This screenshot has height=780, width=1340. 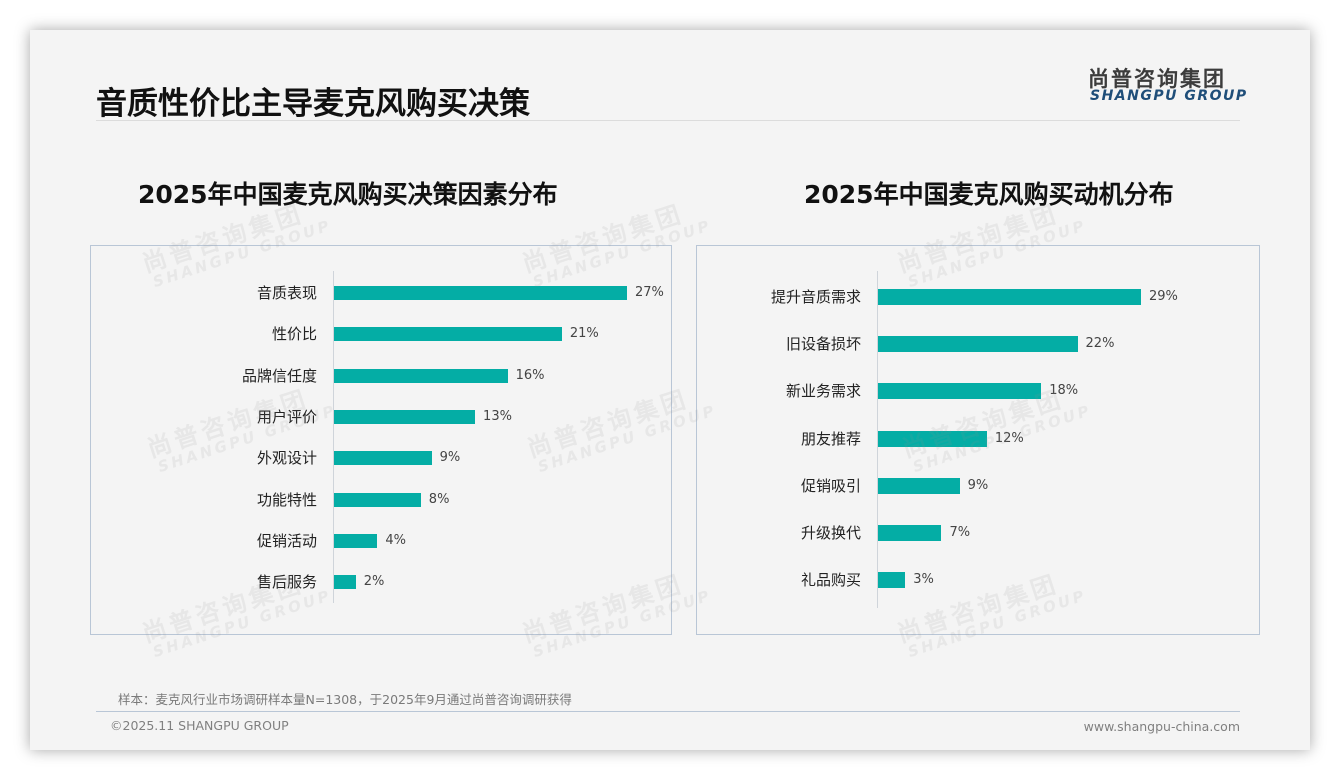 I want to click on category-label: 促销活动, so click(x=286, y=540).